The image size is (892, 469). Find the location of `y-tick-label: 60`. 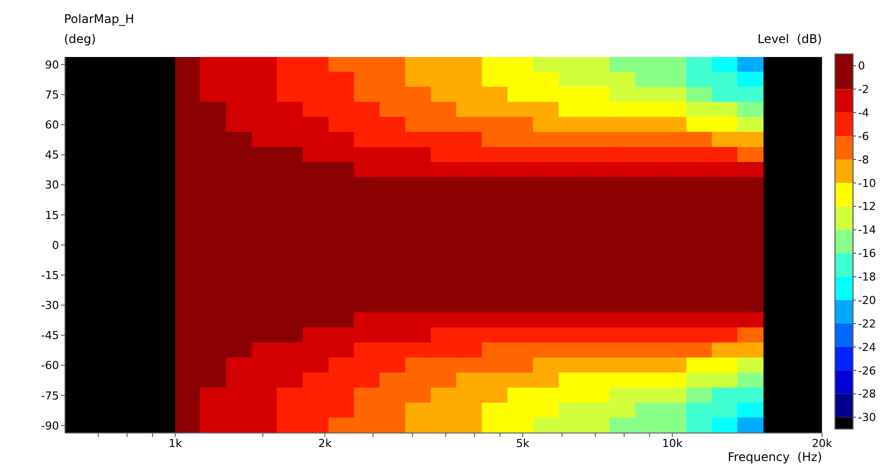

y-tick-label: 60 is located at coordinates (52, 125).